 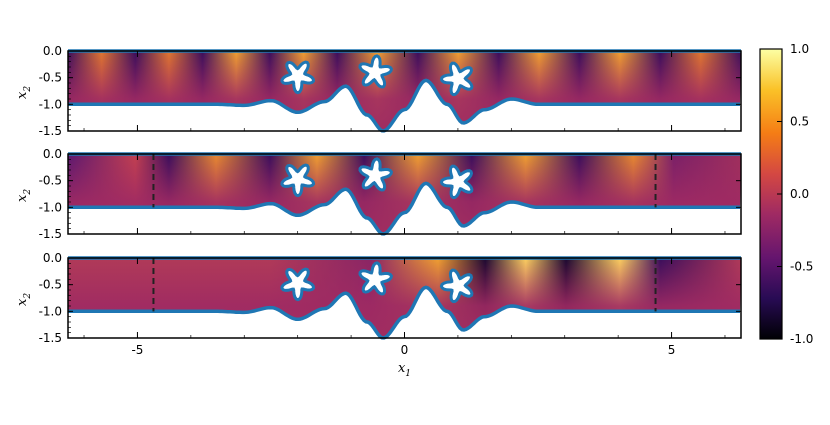 What do you see at coordinates (799, 49) in the screenshot?
I see `colorbar-tick-label: 1.0` at bounding box center [799, 49].